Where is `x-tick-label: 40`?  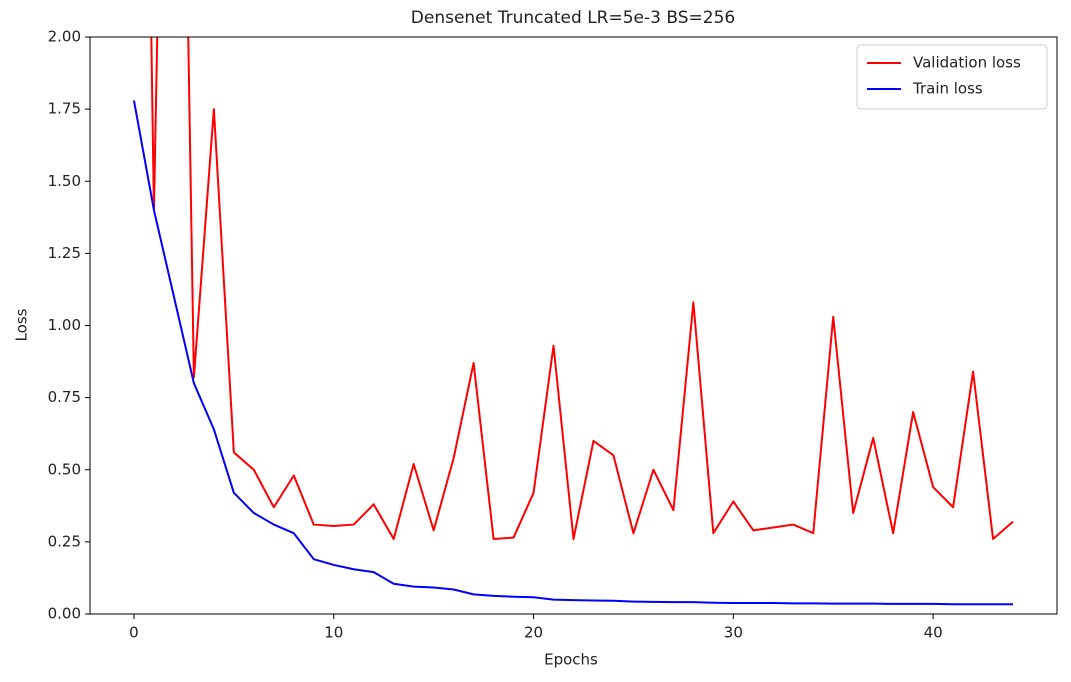
x-tick-label: 40 is located at coordinates (933, 633).